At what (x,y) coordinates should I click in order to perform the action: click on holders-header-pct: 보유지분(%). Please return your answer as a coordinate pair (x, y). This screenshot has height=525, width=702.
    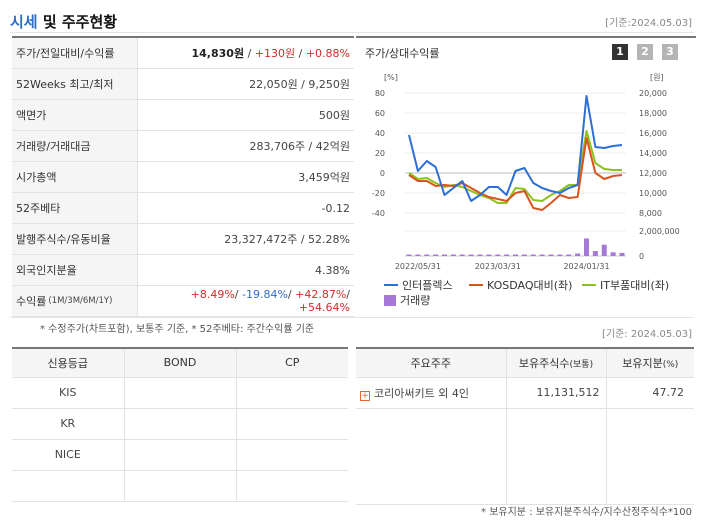
    Looking at the image, I should click on (649, 363).